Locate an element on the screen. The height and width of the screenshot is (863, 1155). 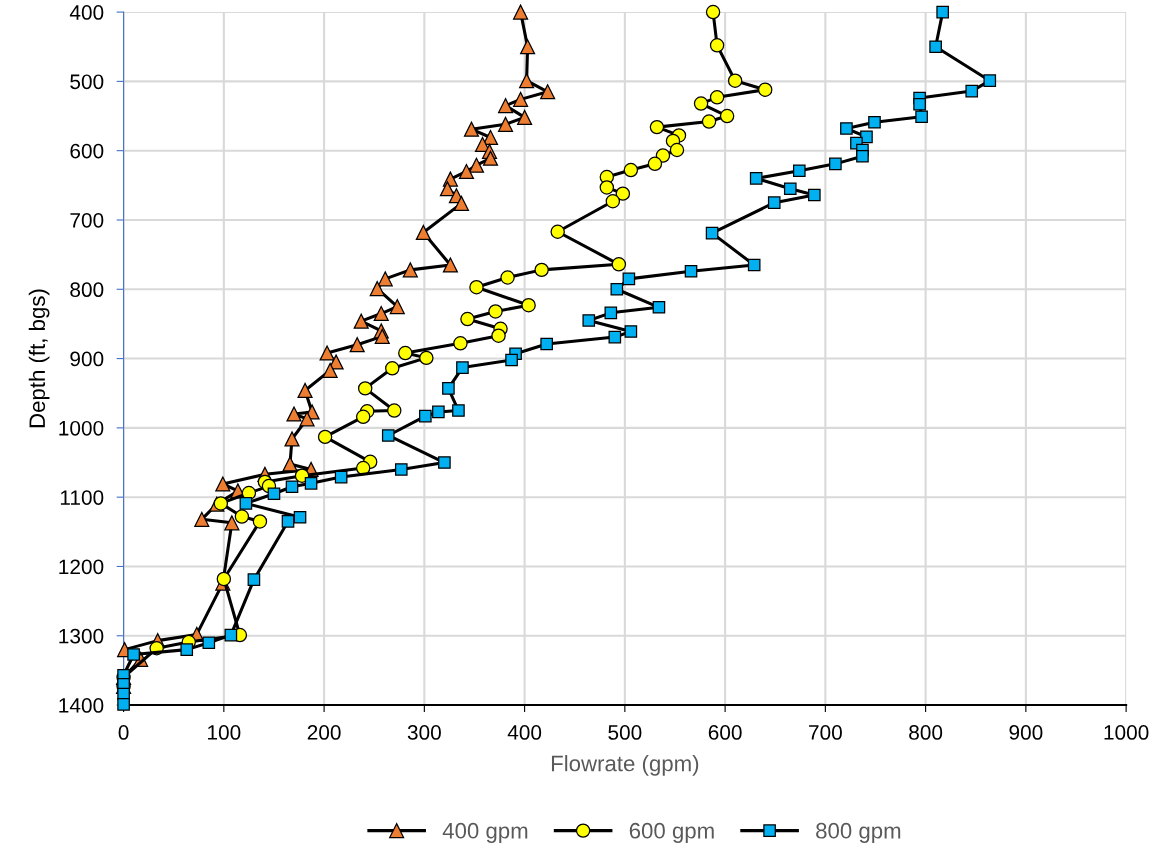
x-tick-label: 200 is located at coordinates (324, 732).